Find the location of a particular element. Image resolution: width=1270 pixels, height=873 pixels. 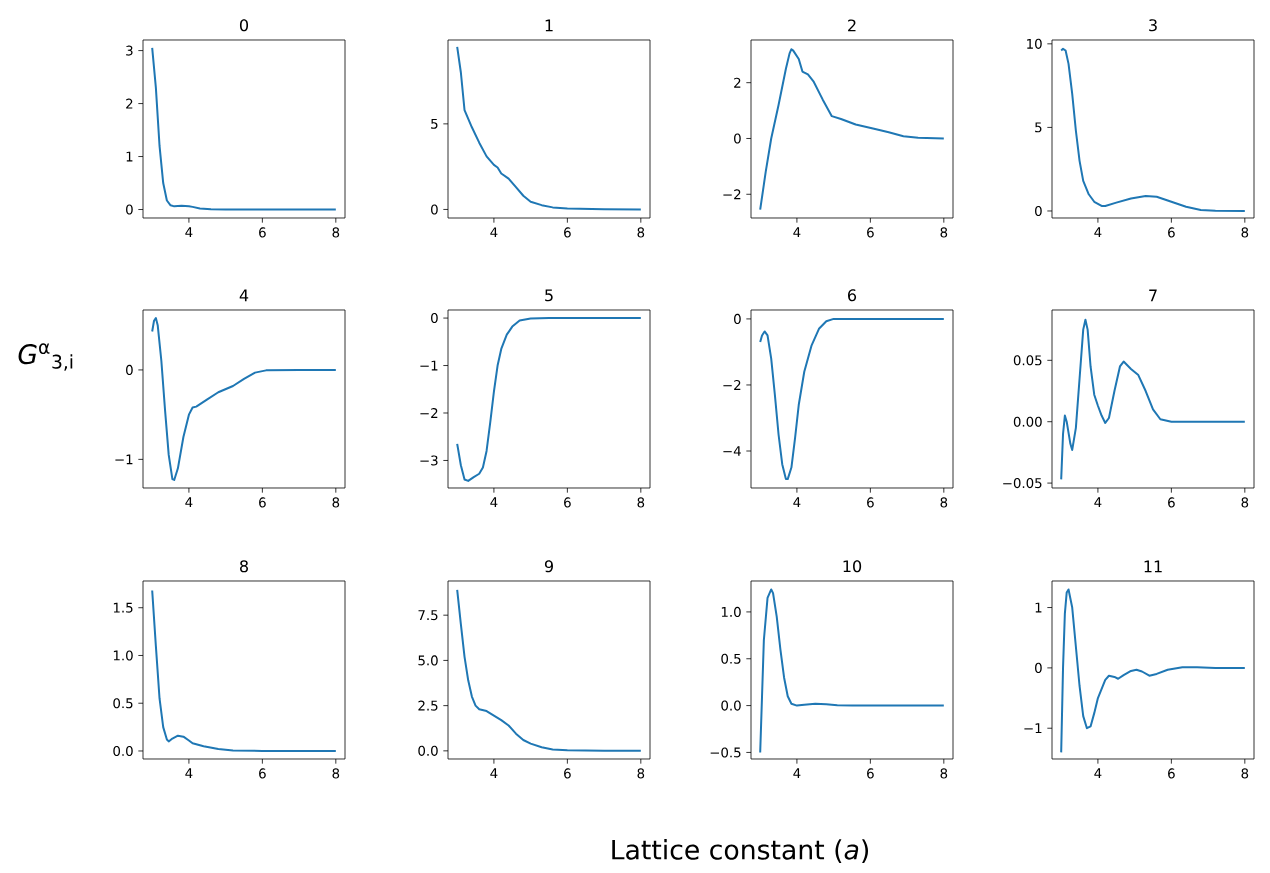

chart-title: 5 is located at coordinates (549, 295).